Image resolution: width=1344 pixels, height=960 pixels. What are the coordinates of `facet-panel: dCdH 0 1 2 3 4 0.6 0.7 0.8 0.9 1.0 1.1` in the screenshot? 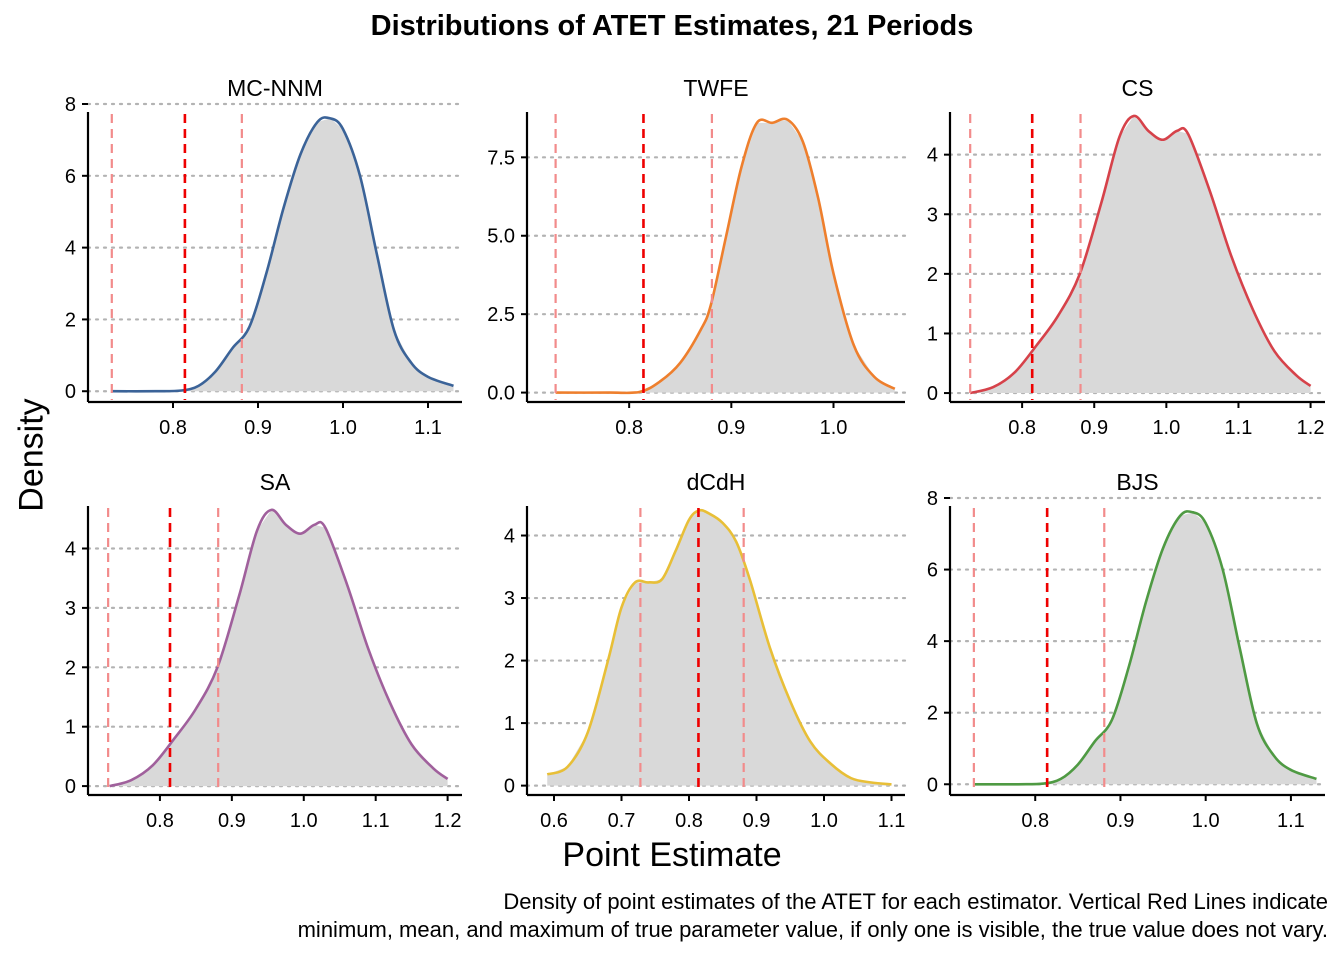 It's located at (705, 650).